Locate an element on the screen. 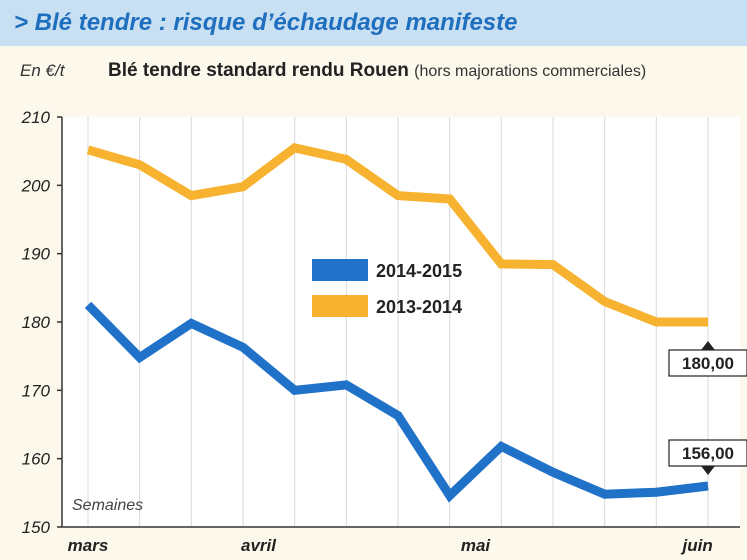  y-tick-label-150: 150 is located at coordinates (36, 527).